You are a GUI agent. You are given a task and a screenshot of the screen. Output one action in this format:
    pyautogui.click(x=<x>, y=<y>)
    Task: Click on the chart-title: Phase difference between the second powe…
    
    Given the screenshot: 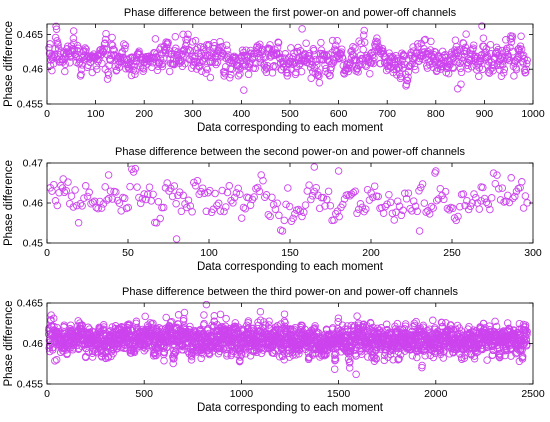 What is the action you would take?
    pyautogui.click(x=290, y=152)
    